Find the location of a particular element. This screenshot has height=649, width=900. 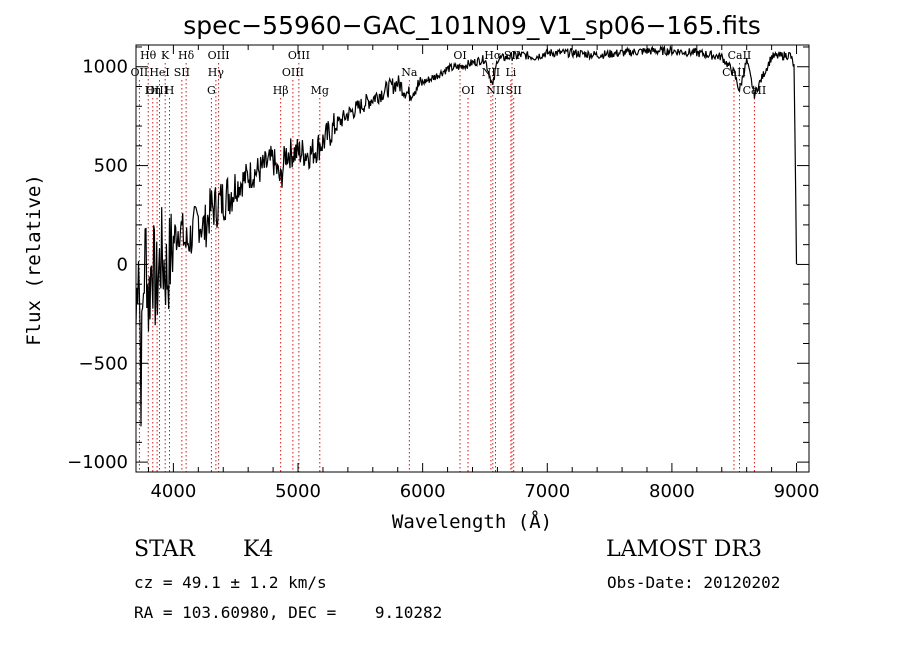

y-tick-label: −500 is located at coordinates (103, 363).